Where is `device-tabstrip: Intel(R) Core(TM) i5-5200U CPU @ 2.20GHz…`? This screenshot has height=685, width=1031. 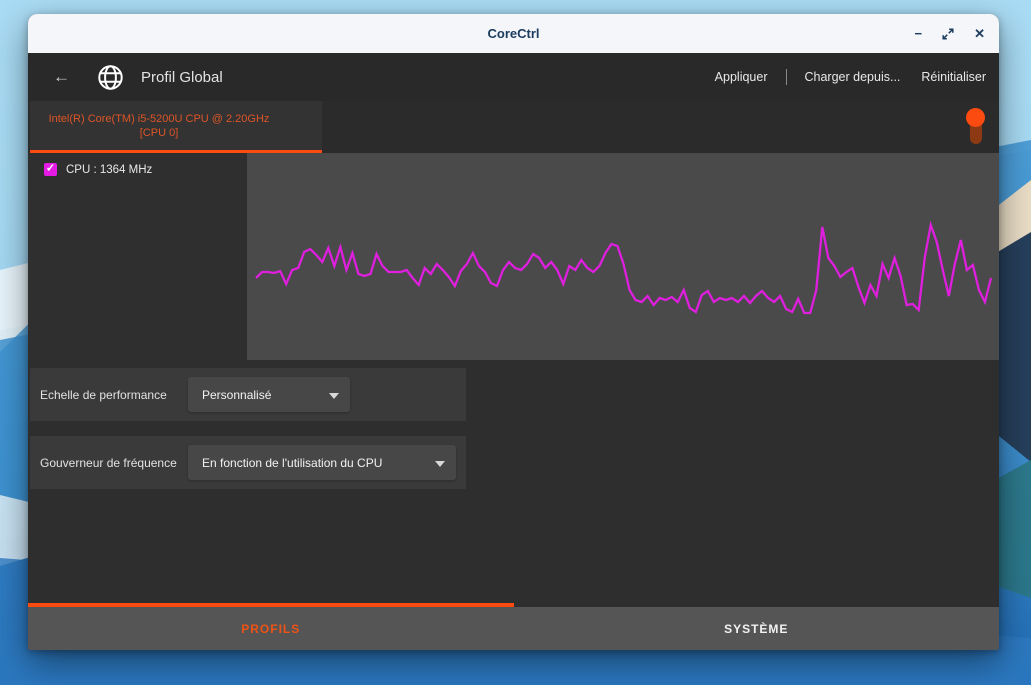
device-tabstrip: Intel(R) Core(TM) i5-5200U CPU @ 2.20GHz… is located at coordinates (513, 127).